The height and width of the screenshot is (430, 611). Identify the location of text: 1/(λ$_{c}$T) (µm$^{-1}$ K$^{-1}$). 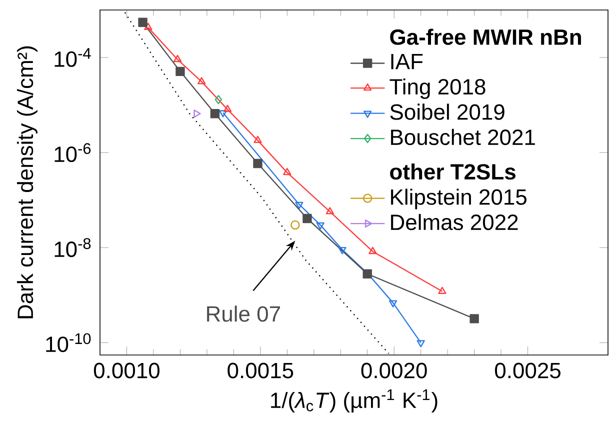
(354, 400).